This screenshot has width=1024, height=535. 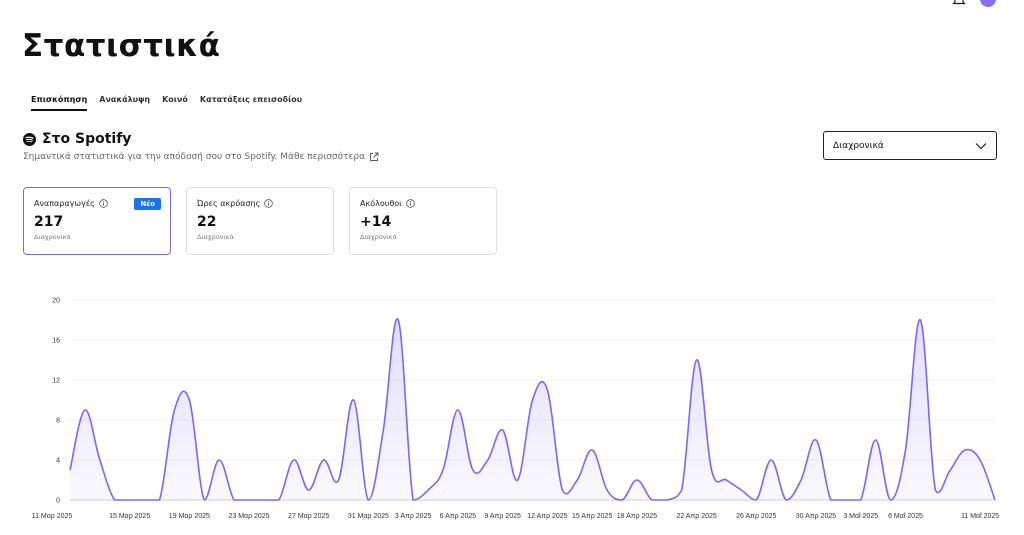 I want to click on section-header: Στο Spotify, so click(x=77, y=139).